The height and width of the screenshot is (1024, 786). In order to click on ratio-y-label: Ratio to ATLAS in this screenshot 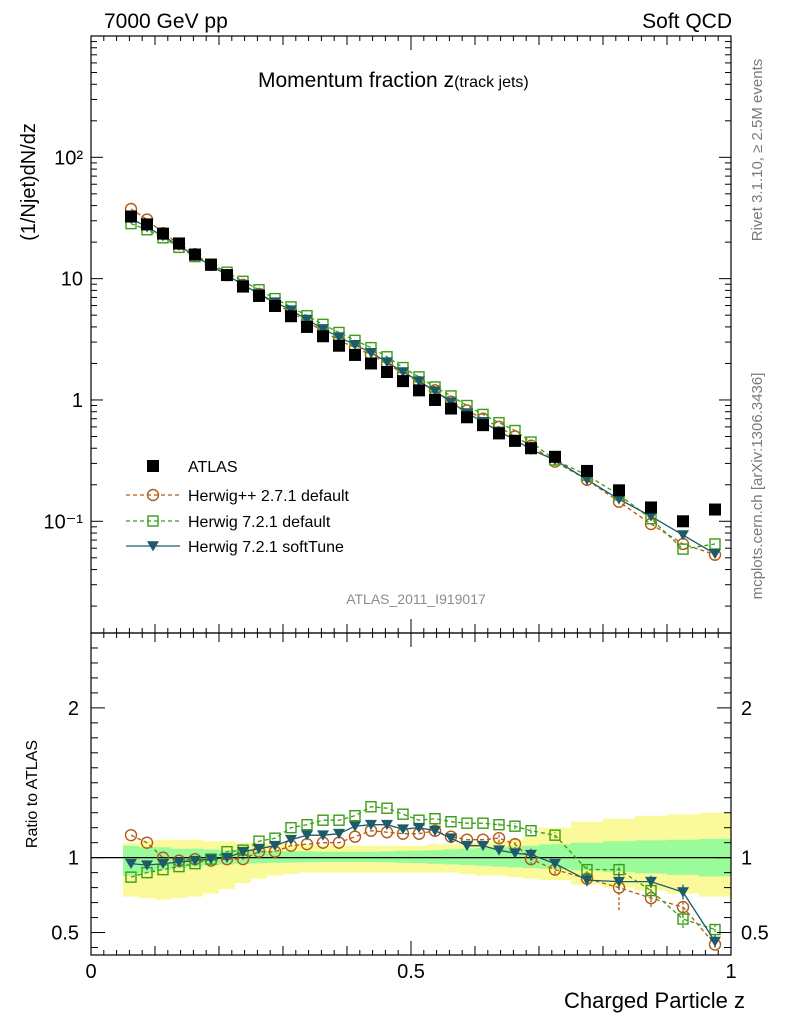, I will do `click(32, 794)`.